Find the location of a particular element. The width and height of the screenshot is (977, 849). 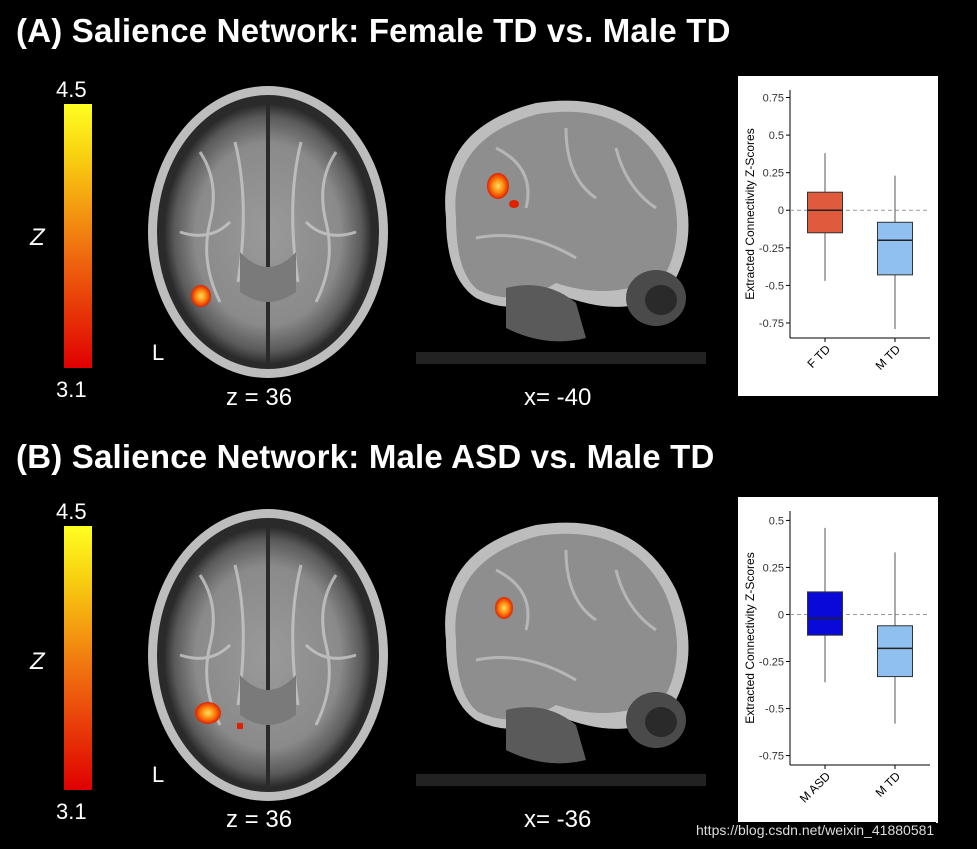

panel-b-colorbar: 4.5 3.1 is located at coordinates (86, 664).